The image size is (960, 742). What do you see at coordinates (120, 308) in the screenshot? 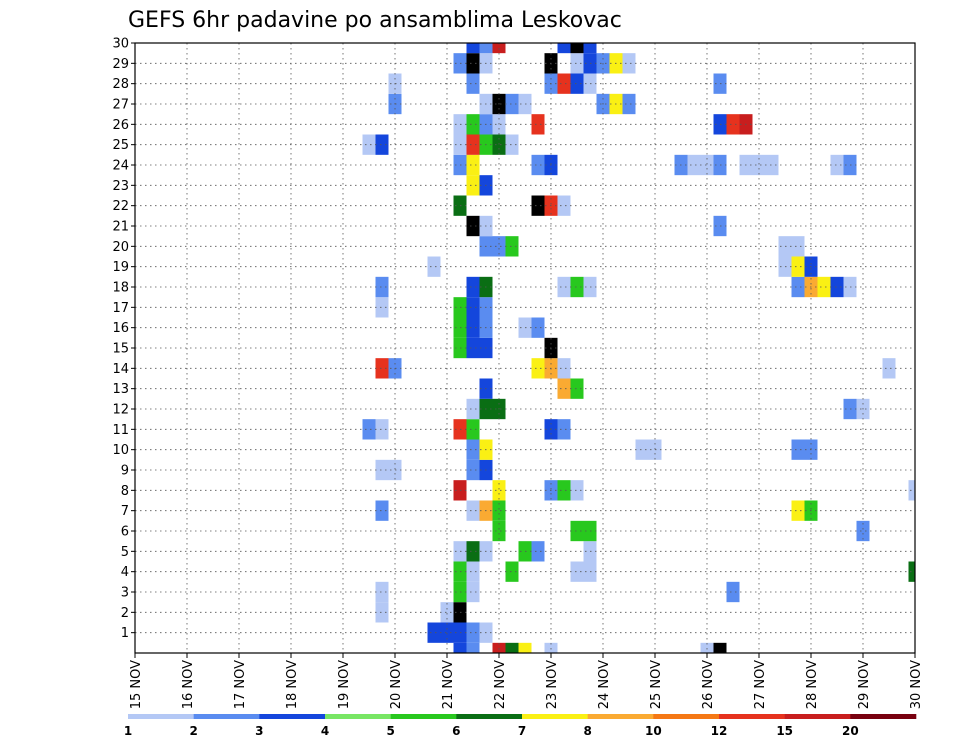
I see `y-tick-label: 17` at bounding box center [120, 308].